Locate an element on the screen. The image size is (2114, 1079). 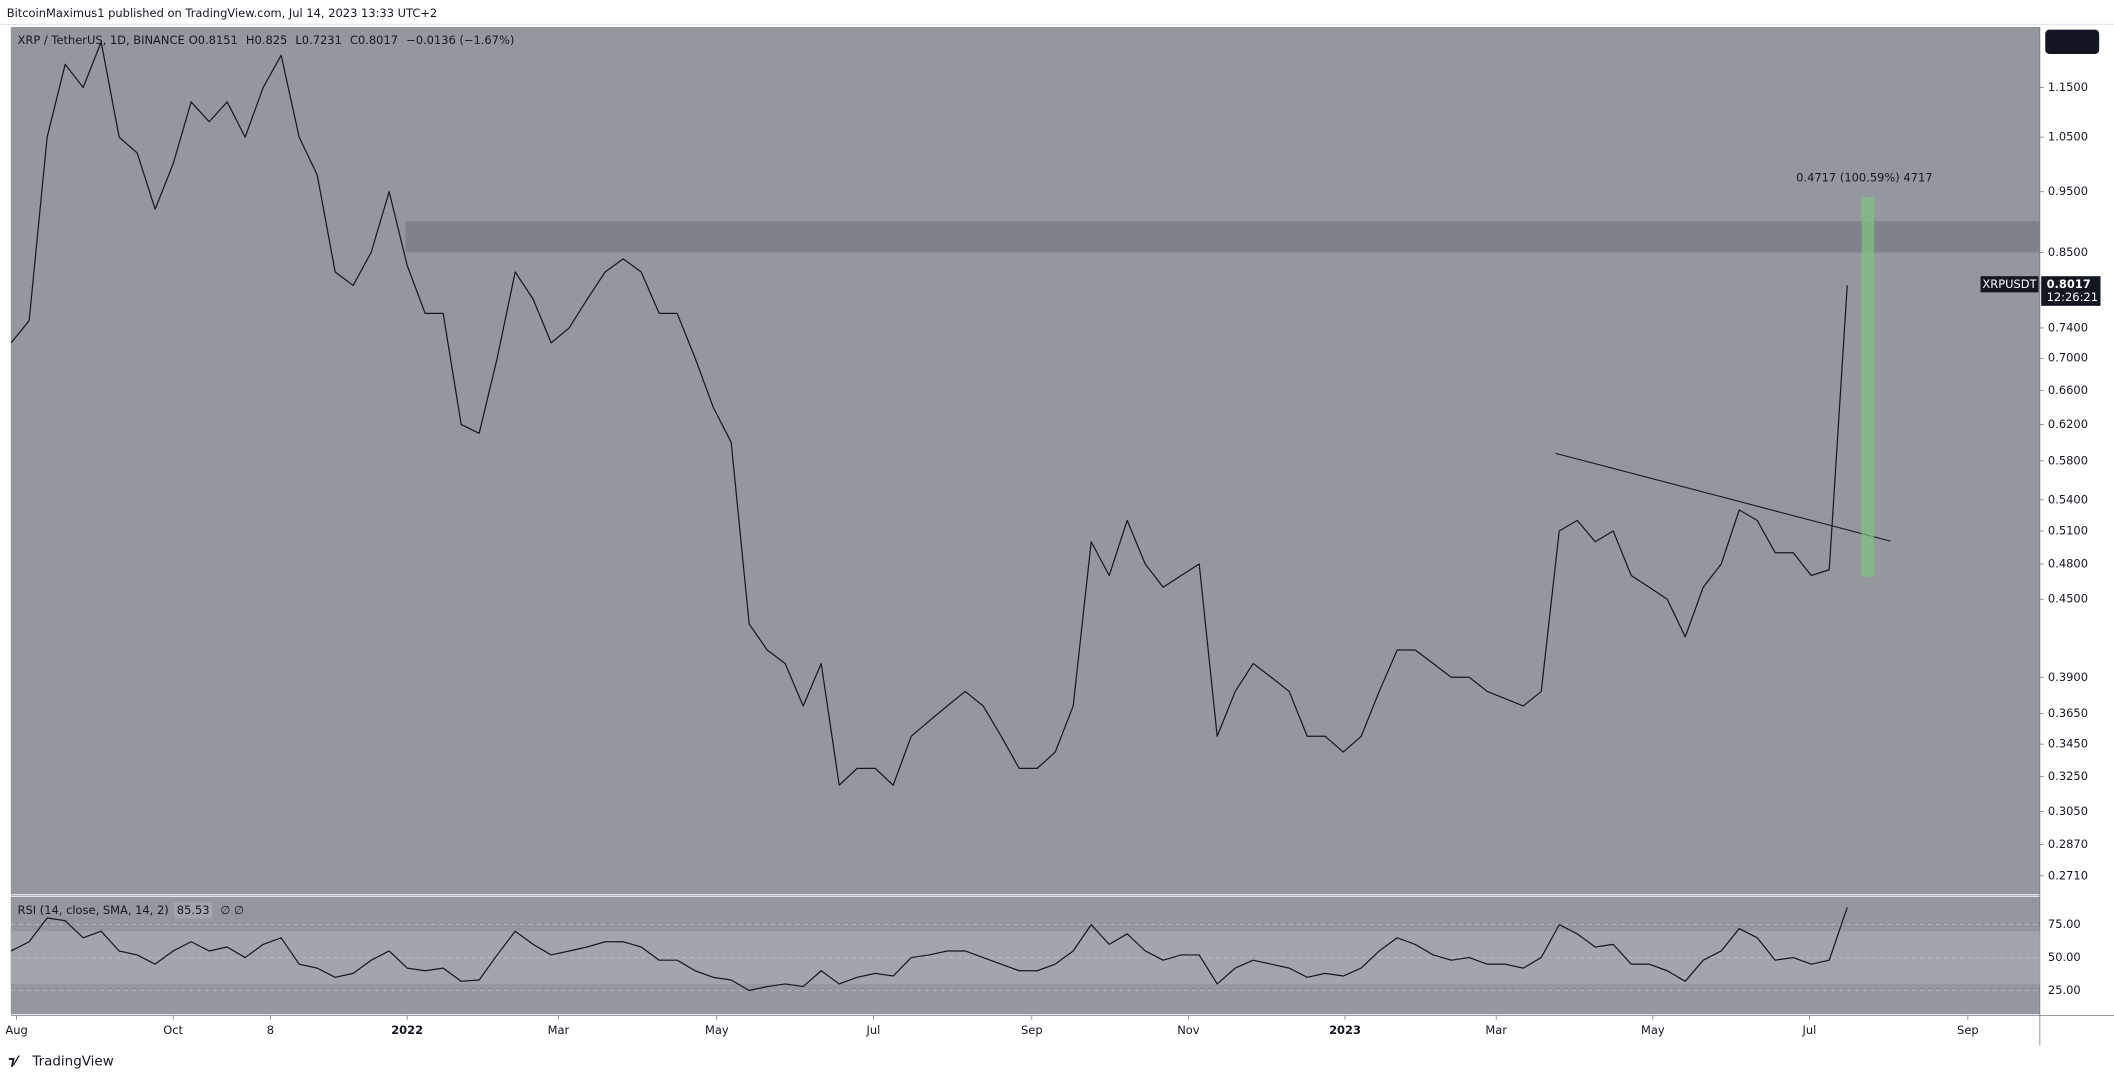
ohlc-value: L0.7231 is located at coordinates (318, 40).